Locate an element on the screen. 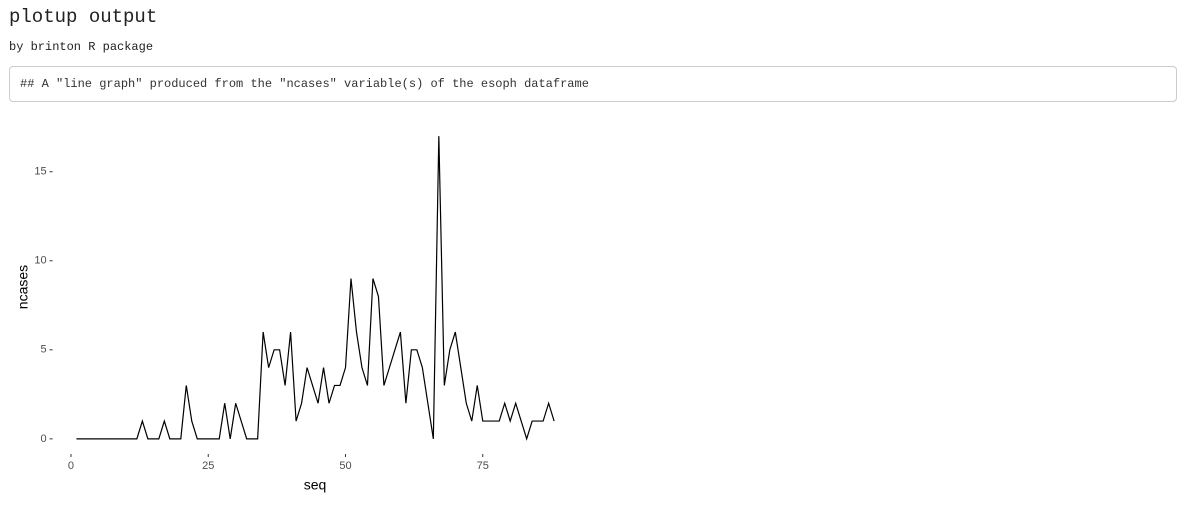 The height and width of the screenshot is (507, 1191). x-tick-label: 25 is located at coordinates (208, 466).